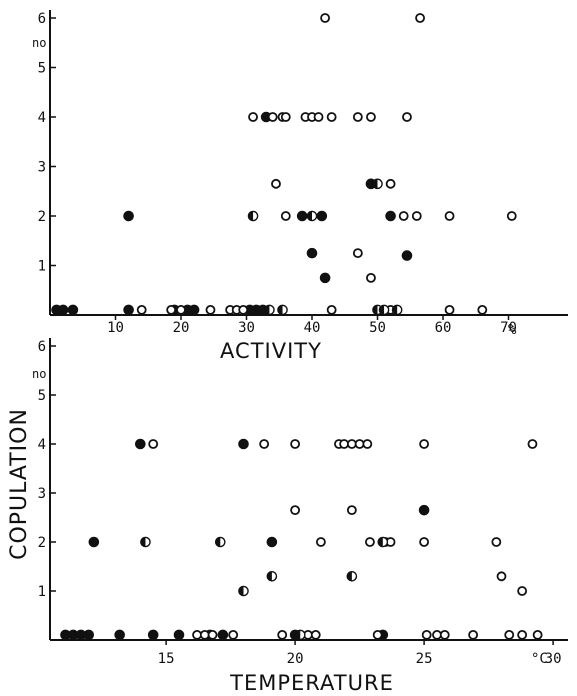 This screenshot has height=696, width=577. I want to click on temperature-y-tick-label: 1, so click(42, 592).